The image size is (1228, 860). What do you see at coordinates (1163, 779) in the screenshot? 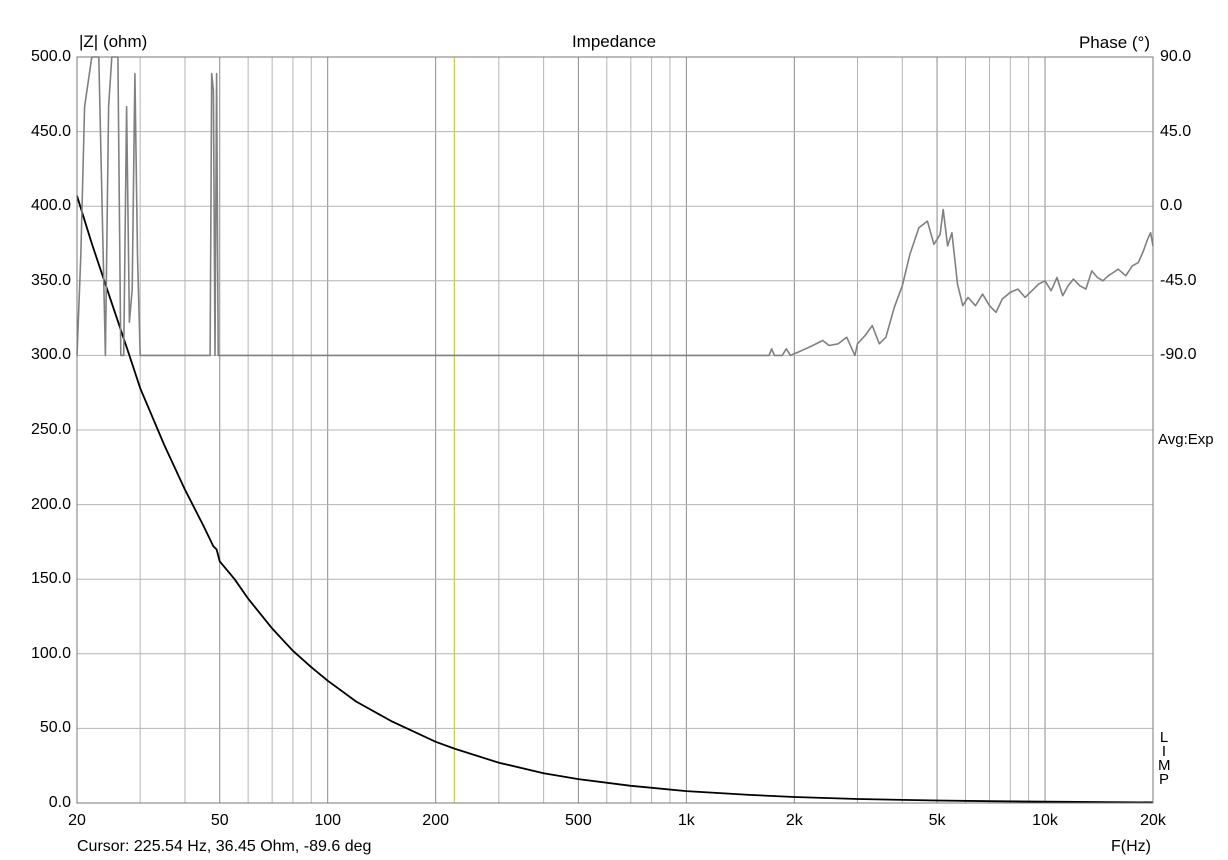
I see `limp-letter: P` at bounding box center [1163, 779].